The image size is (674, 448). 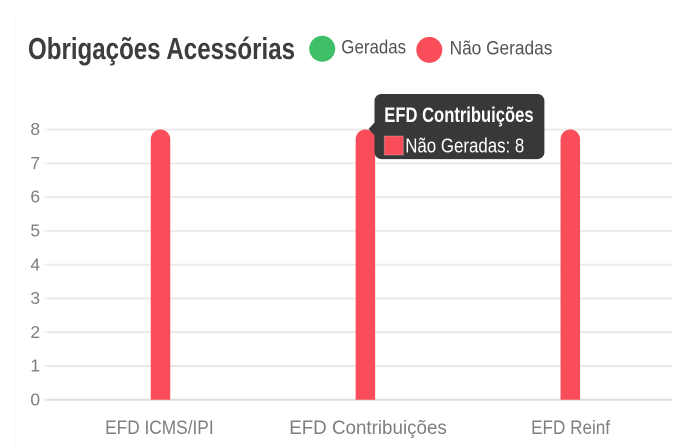 What do you see at coordinates (570, 428) in the screenshot?
I see `svg-text: EFD Reinf` at bounding box center [570, 428].